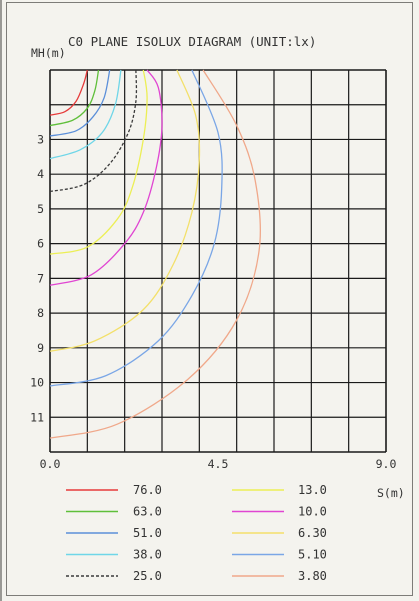 The image size is (419, 601). What do you see at coordinates (40, 139) in the screenshot?
I see `y-tick-label: 3` at bounding box center [40, 139].